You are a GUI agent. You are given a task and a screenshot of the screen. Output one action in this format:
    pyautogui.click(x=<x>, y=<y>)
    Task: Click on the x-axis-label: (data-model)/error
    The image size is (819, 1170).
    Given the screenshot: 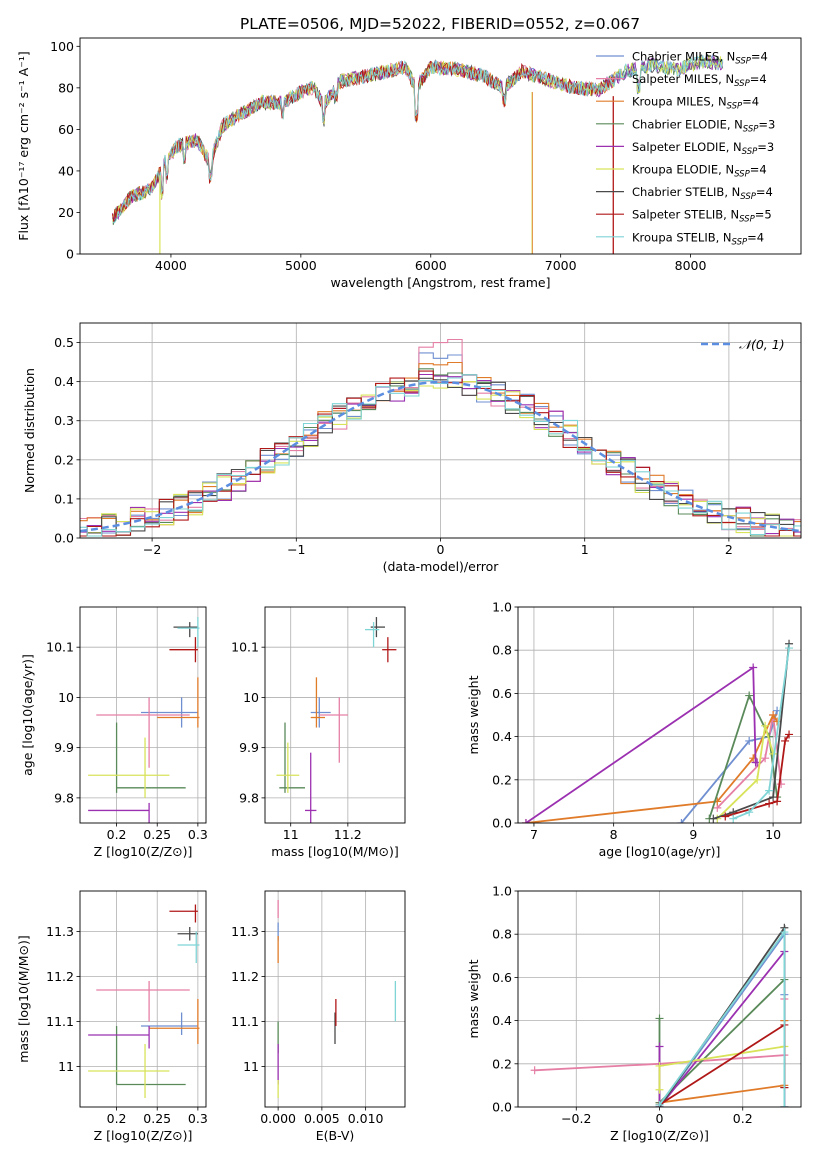 What is the action you would take?
    pyautogui.click(x=441, y=566)
    